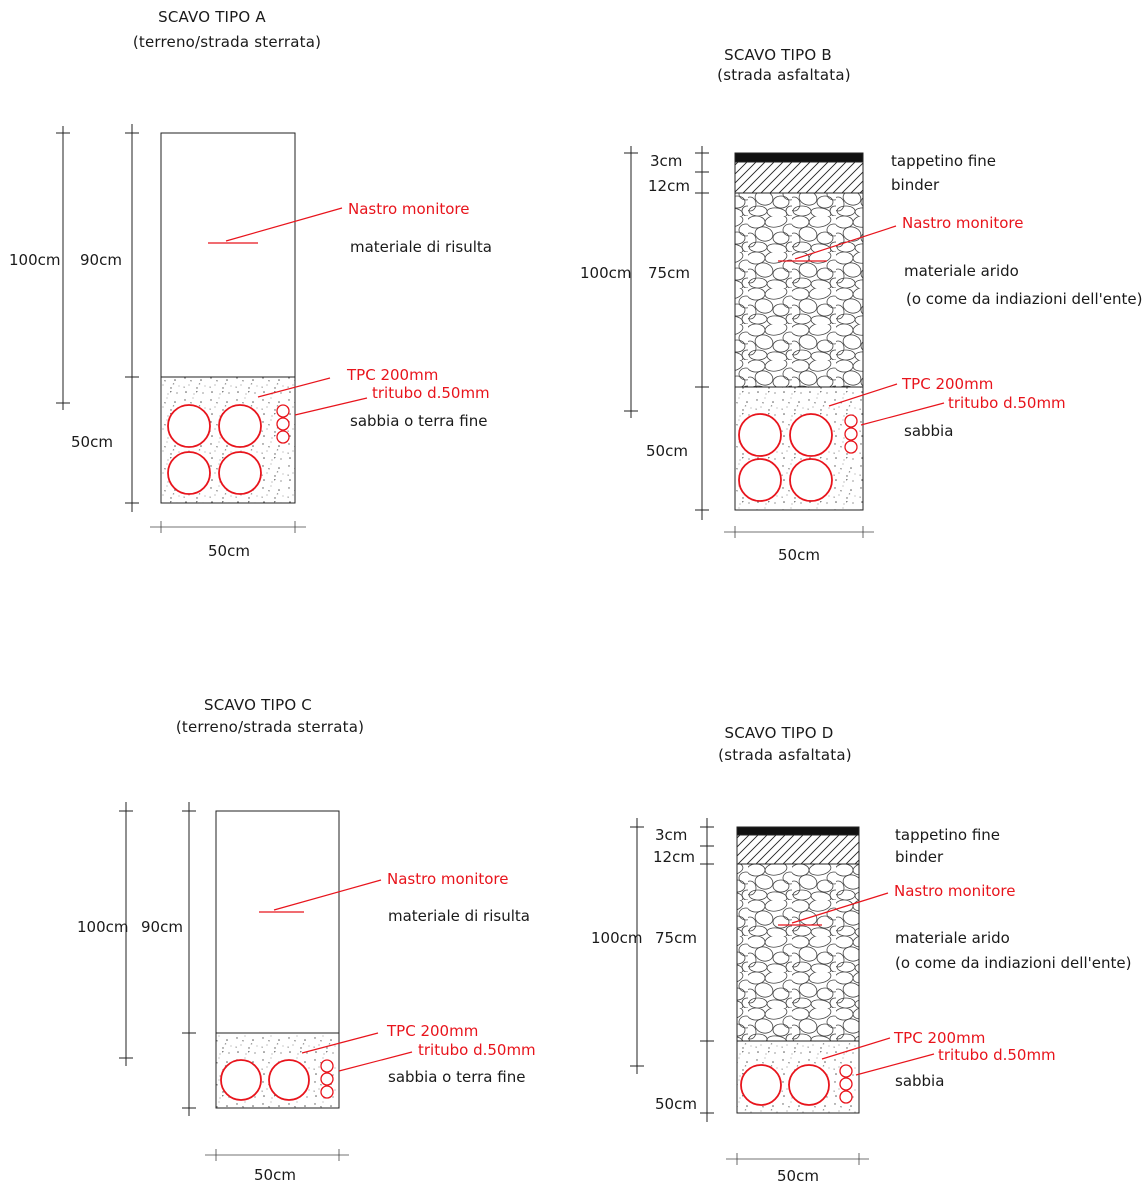  I want to click on section-a-dim-width, so click(228, 527).